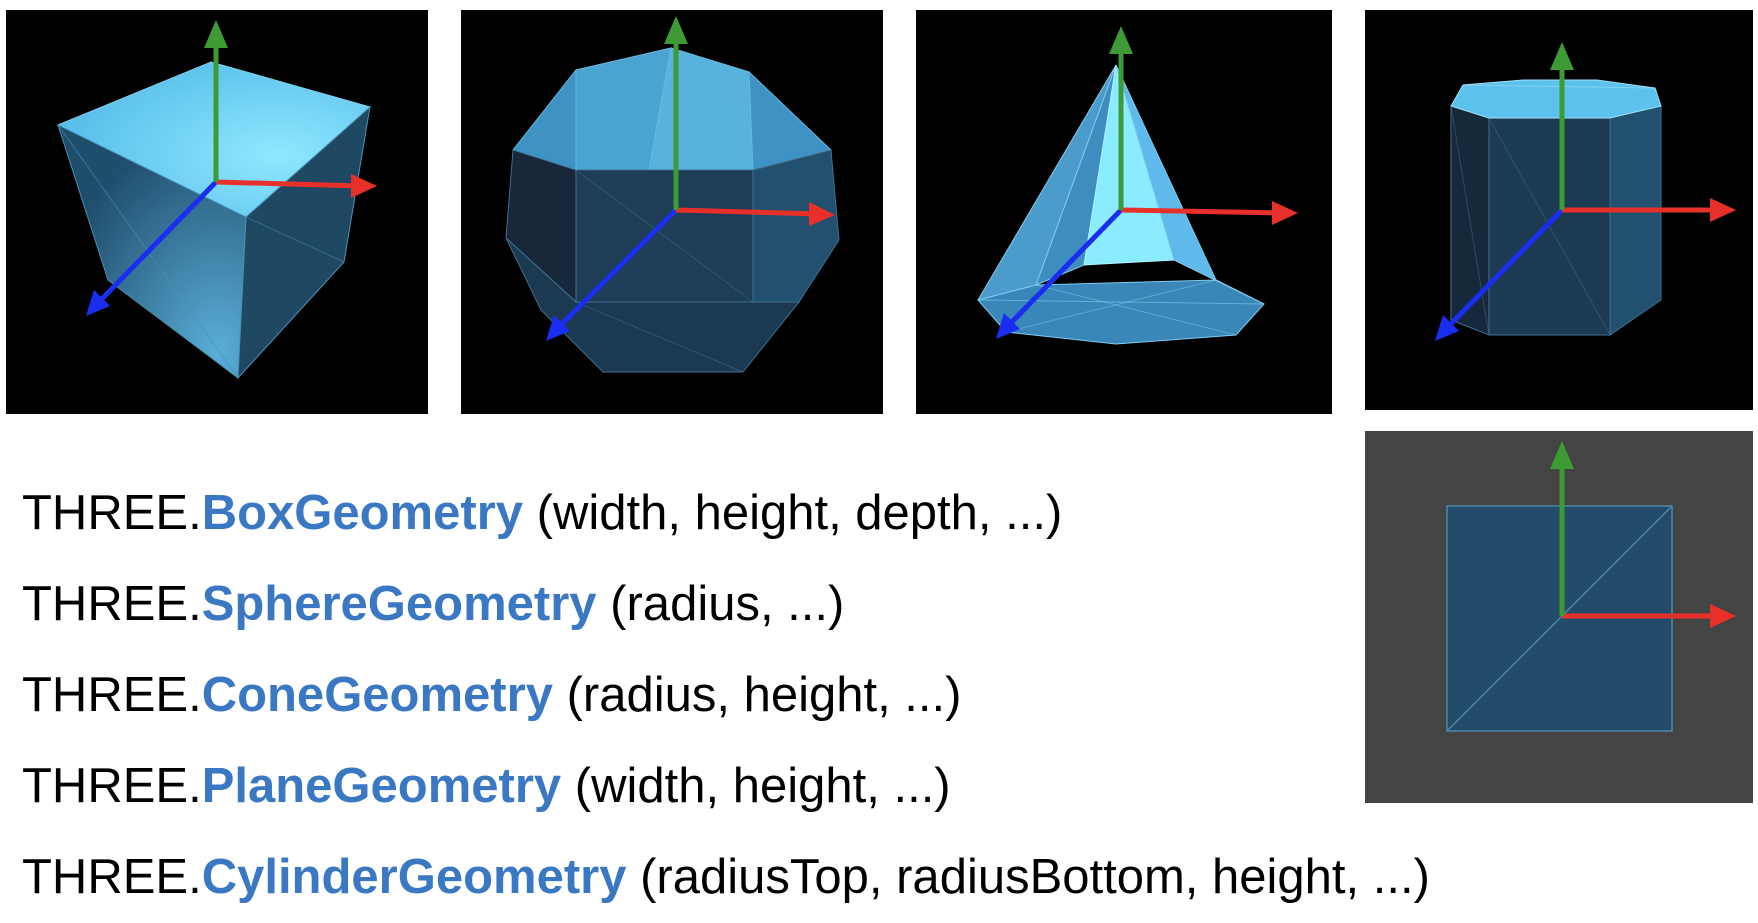  I want to click on sphere-geometry-render, so click(672, 194).